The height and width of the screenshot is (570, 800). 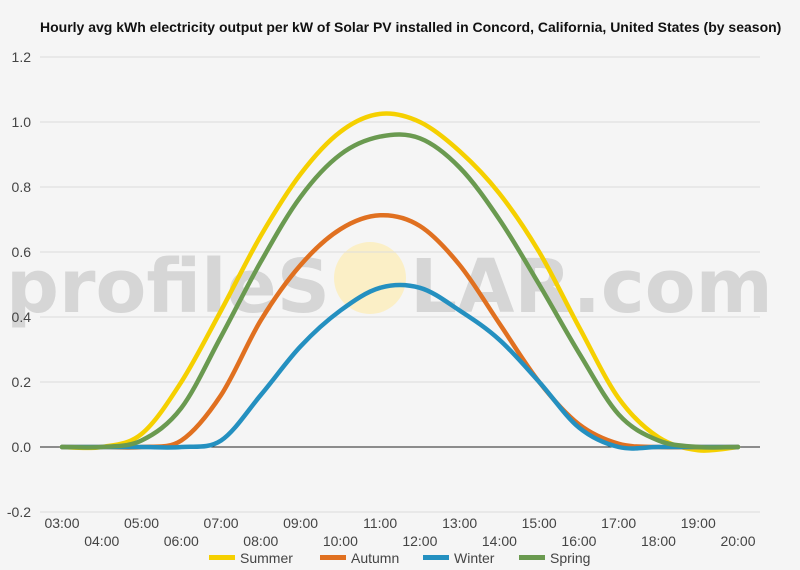 I want to click on y-tick-label: 0.0, so click(x=22, y=447).